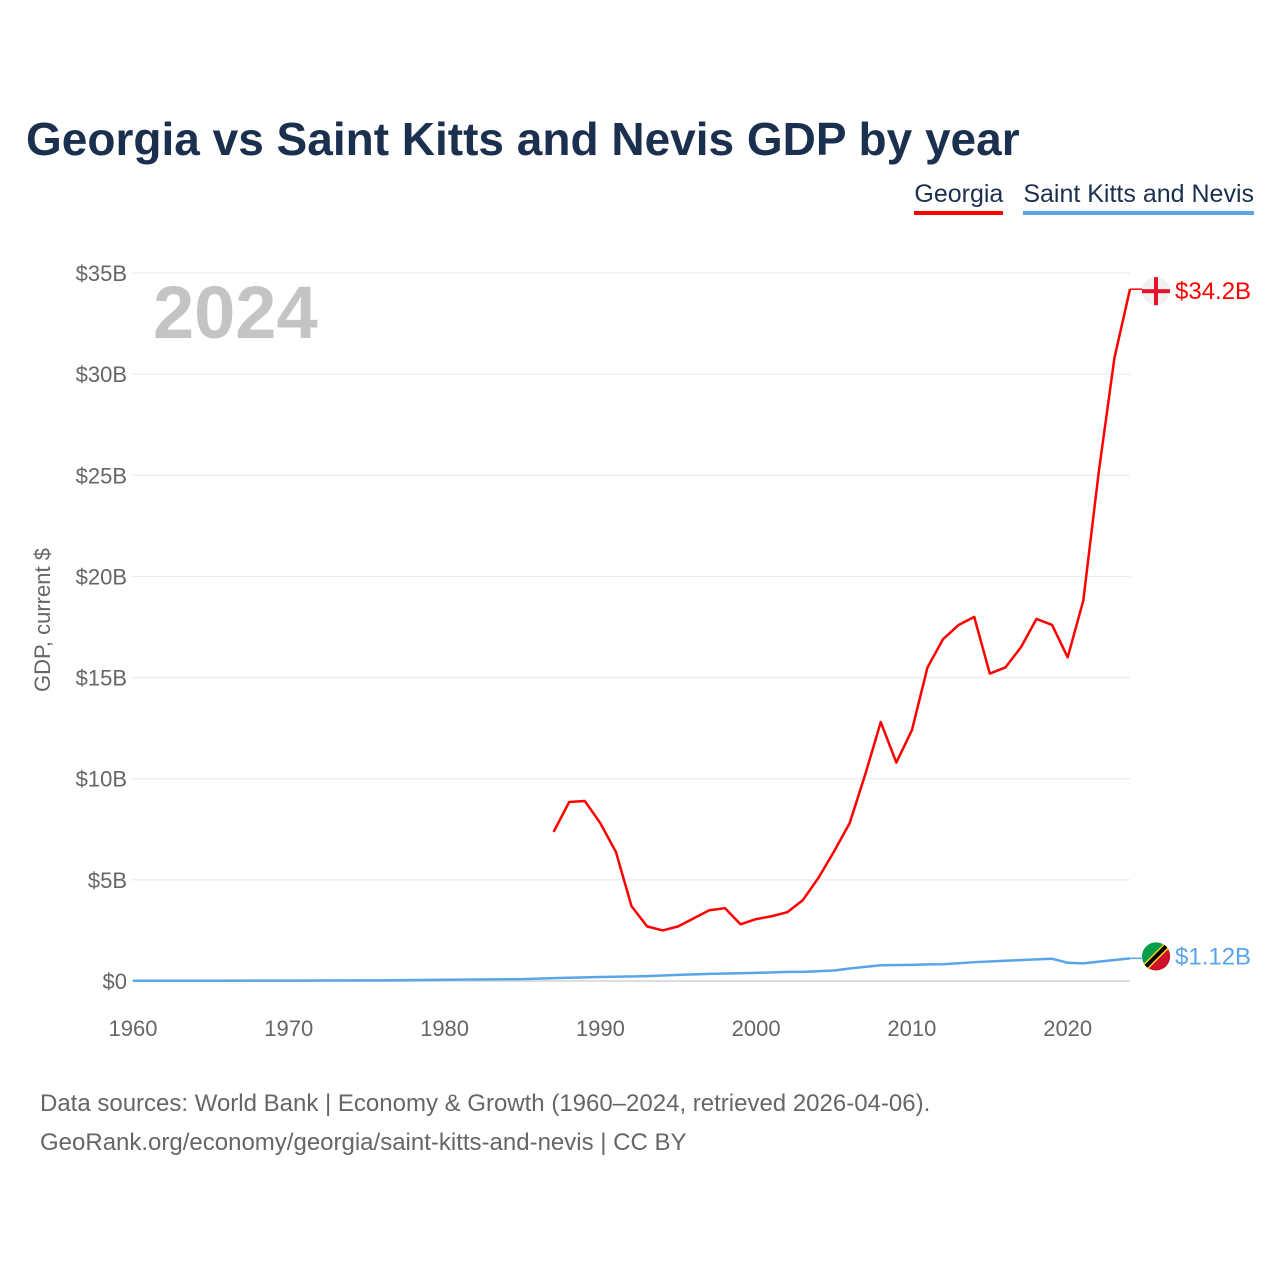  Describe the element at coordinates (1138, 197) in the screenshot. I see `legend-saint-kitts-and-nevis: Saint Kitts and Nevis` at that location.